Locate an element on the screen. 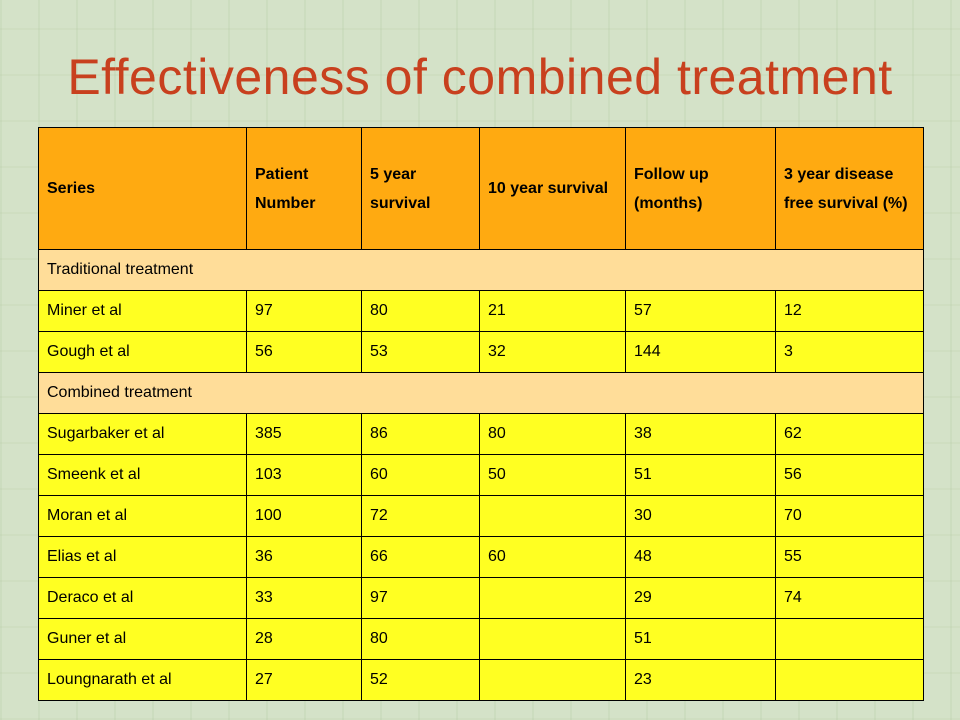  cell-follow-up: 38 is located at coordinates (700, 434).